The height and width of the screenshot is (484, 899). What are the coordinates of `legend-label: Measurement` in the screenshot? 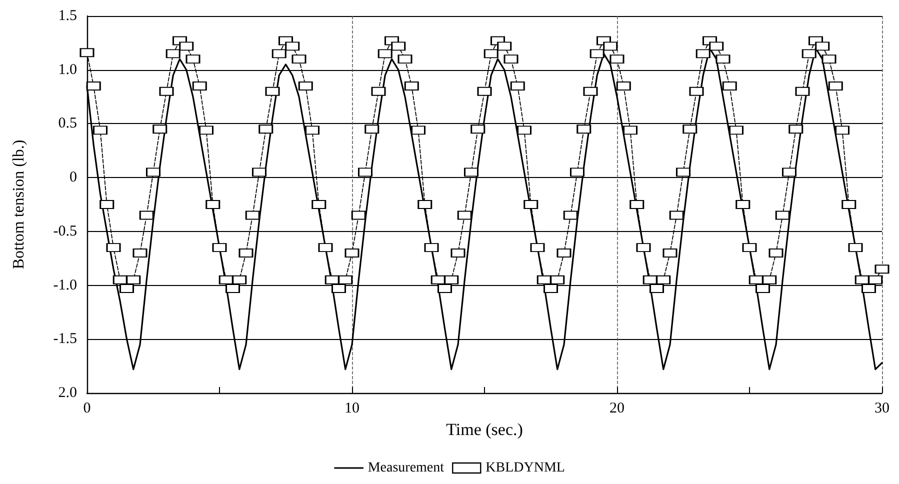 It's located at (406, 468).